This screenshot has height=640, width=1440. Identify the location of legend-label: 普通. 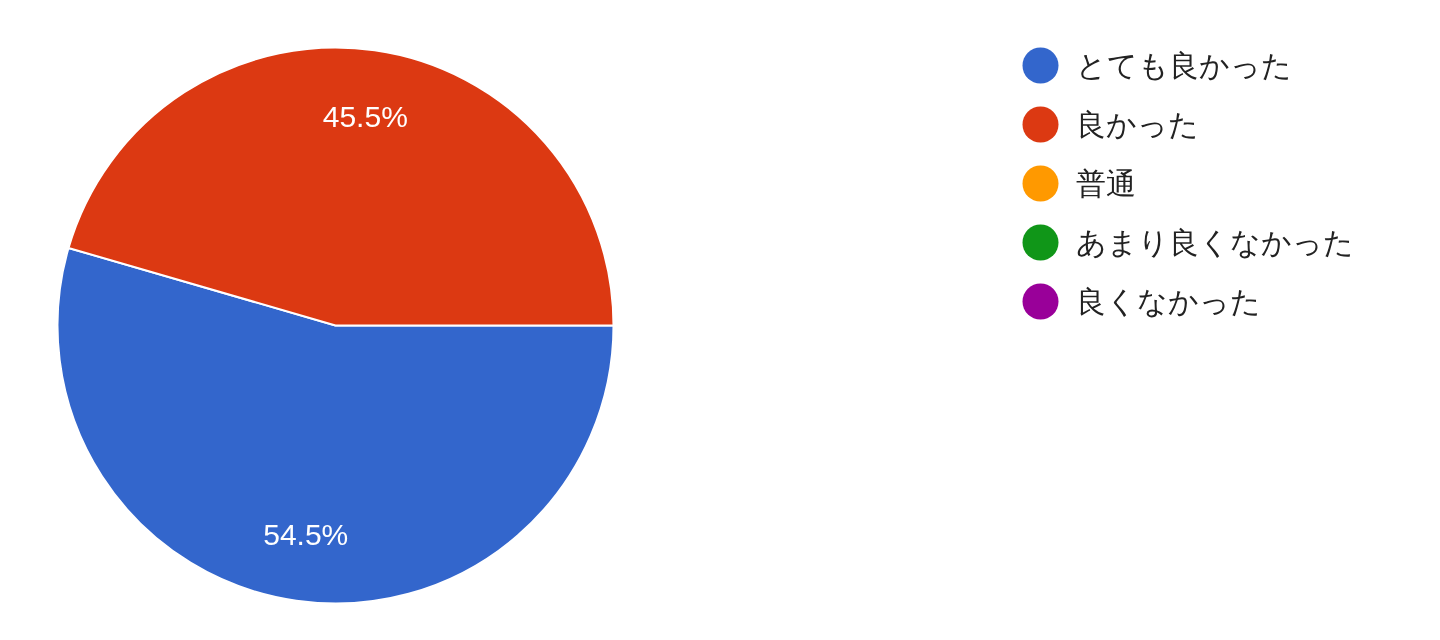
(1105, 183).